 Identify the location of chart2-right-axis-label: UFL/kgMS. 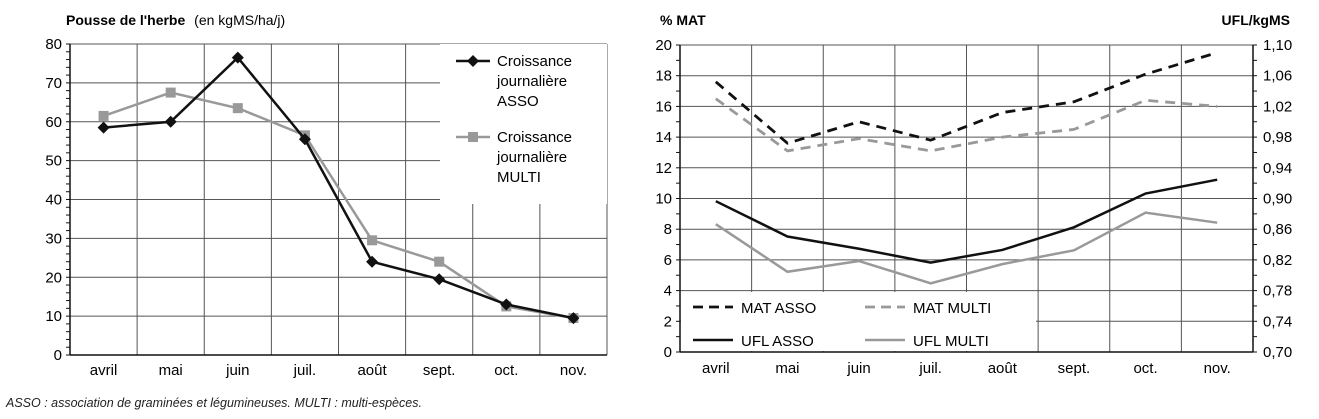
(1256, 20).